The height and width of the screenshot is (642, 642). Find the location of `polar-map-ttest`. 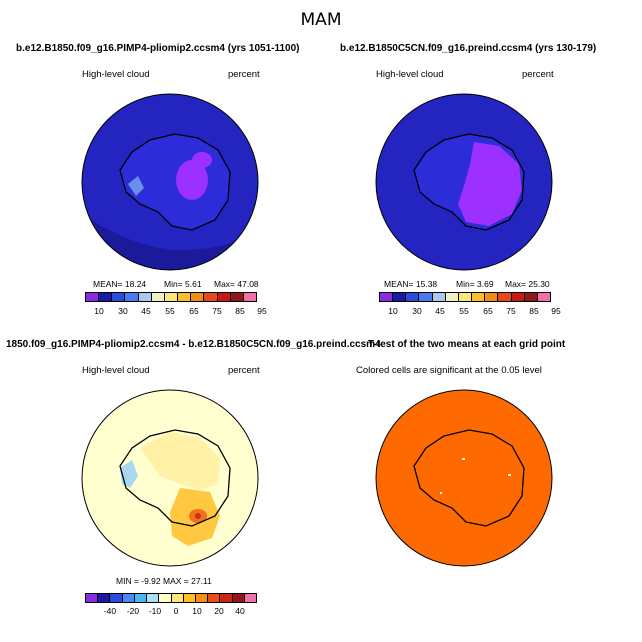

polar-map-ttest is located at coordinates (464, 478).